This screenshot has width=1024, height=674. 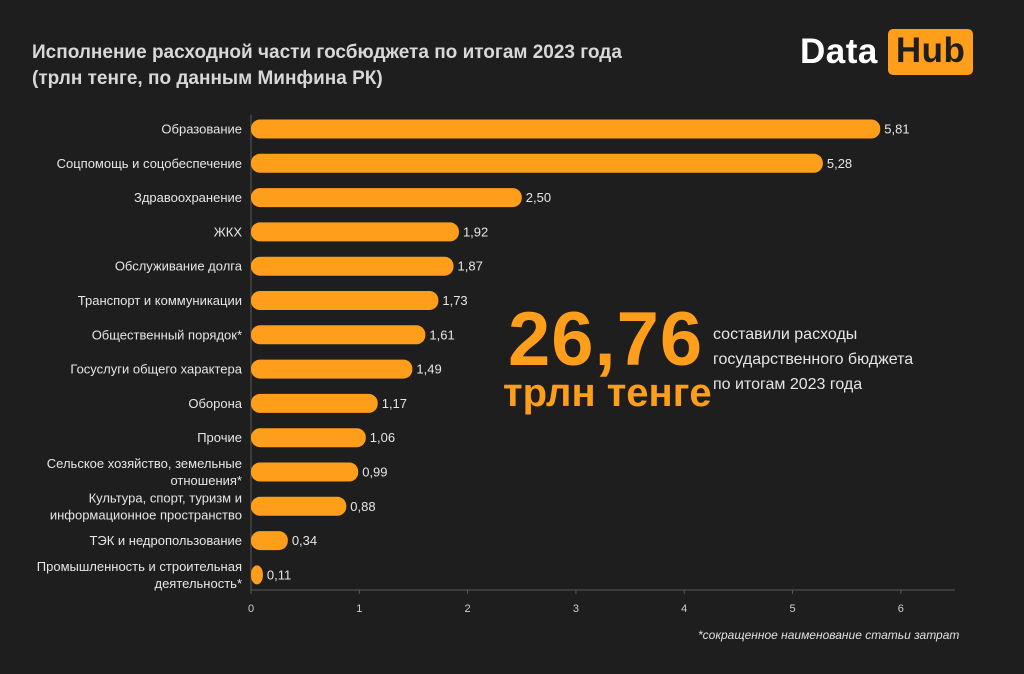 What do you see at coordinates (362, 506) in the screenshot?
I see `value-label-12: 0,88` at bounding box center [362, 506].